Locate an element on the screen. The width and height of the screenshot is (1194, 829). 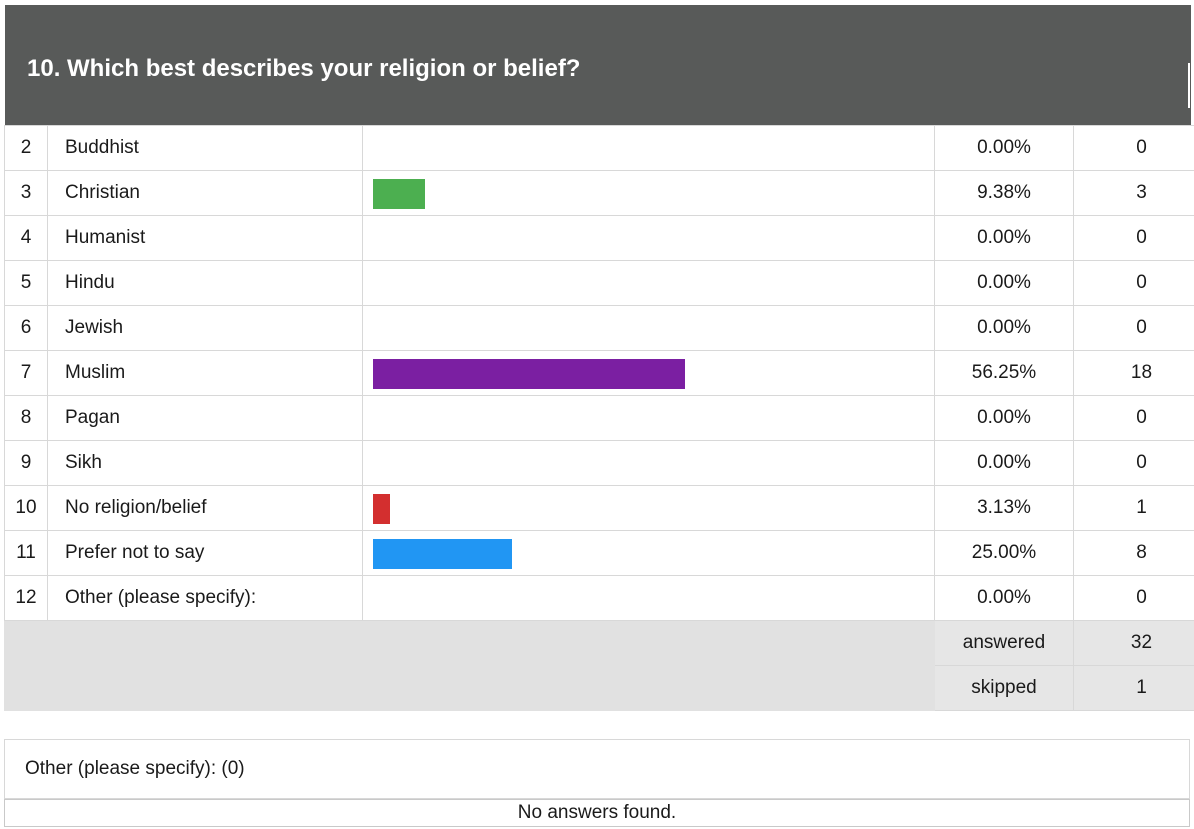
table-row: 5 Hindu 0.00% 0 is located at coordinates (599, 283).